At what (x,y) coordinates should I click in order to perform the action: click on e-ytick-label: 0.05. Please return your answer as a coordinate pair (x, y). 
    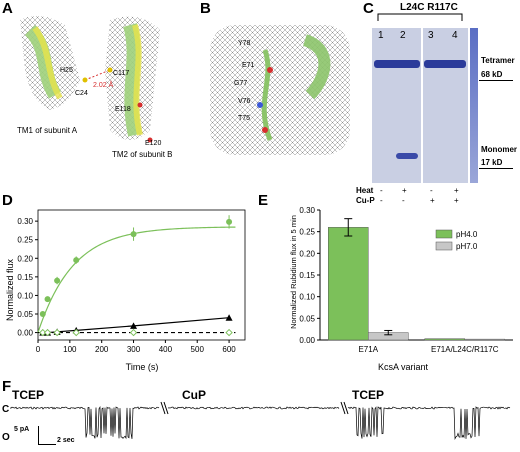
    Looking at the image, I should click on (307, 318).